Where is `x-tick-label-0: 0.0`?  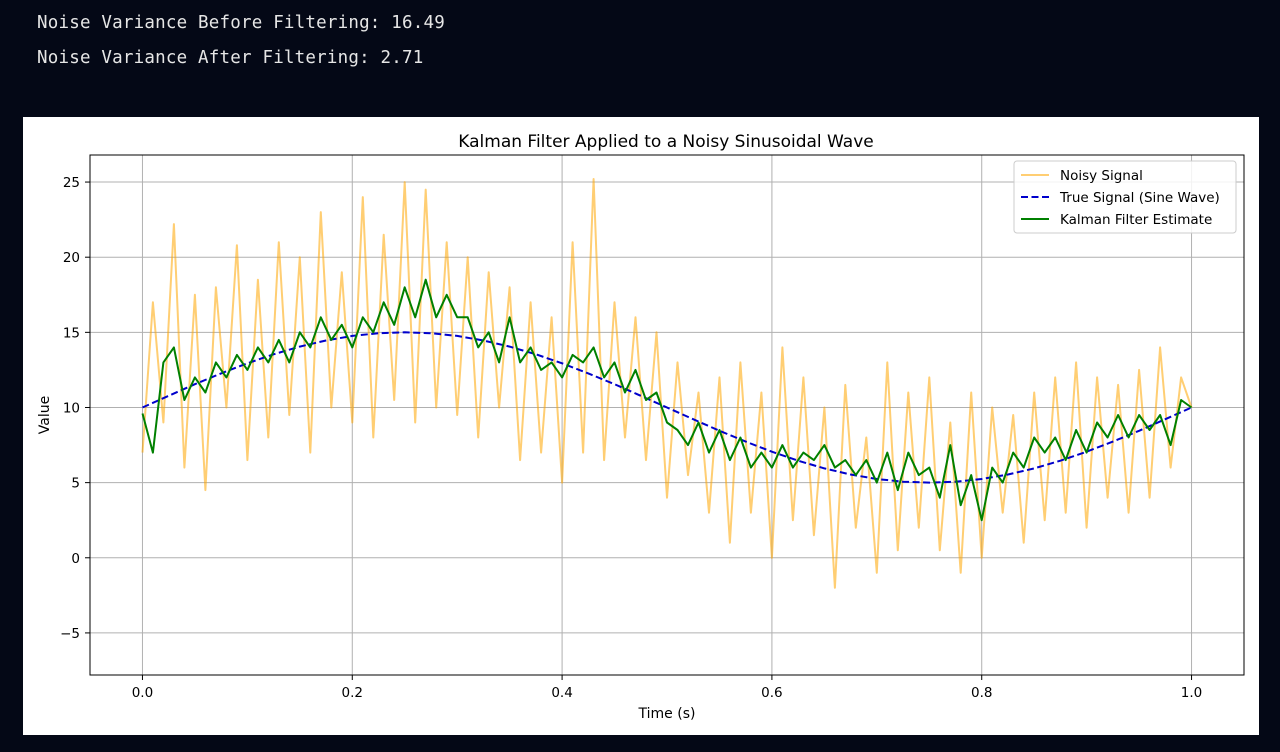
x-tick-label-0: 0.0 is located at coordinates (142, 693).